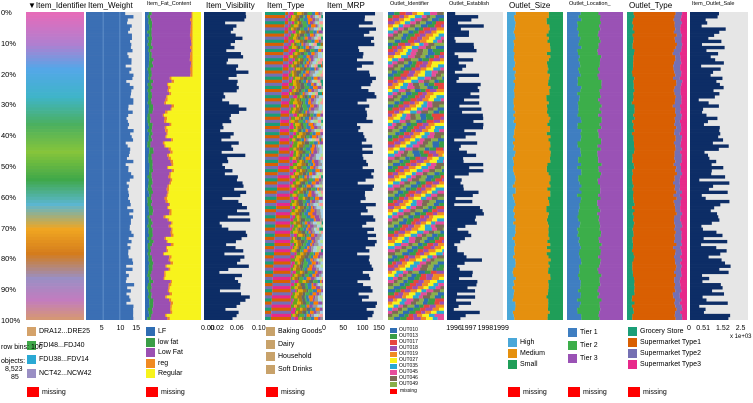 The width and height of the screenshot is (753, 403). Describe the element at coordinates (346, 5) in the screenshot. I see `column-header: Item_MRP` at that location.